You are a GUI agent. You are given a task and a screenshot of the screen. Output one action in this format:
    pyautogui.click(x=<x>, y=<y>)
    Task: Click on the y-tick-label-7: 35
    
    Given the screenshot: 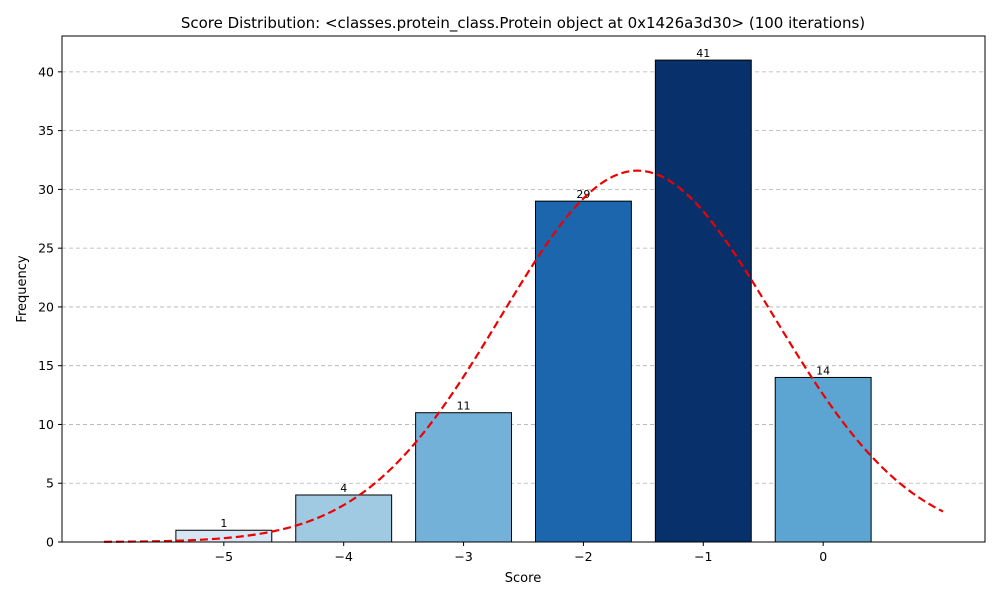 What is the action you would take?
    pyautogui.click(x=46, y=130)
    